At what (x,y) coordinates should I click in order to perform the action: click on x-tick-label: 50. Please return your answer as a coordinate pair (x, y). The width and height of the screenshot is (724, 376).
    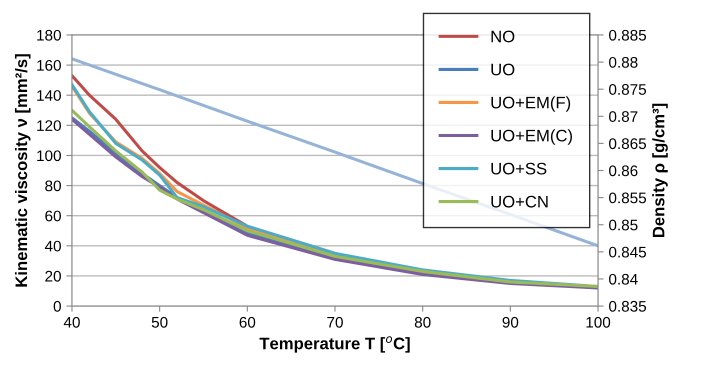
    Looking at the image, I should click on (160, 322).